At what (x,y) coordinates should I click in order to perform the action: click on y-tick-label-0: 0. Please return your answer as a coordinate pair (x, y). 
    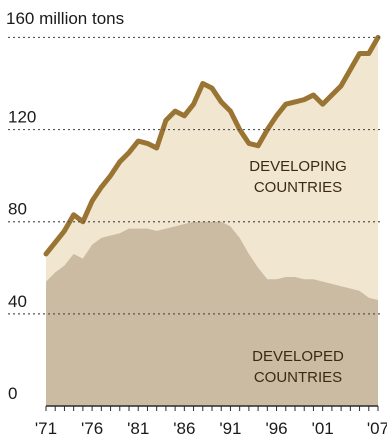
    Looking at the image, I should click on (12, 393).